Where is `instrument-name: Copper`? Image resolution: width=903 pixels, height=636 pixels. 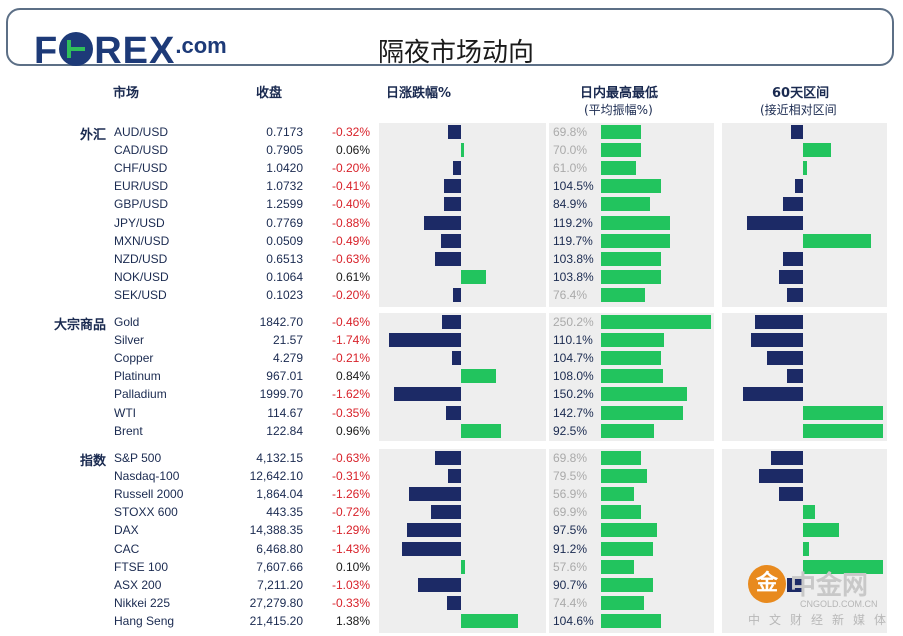
instrument-name: Copper is located at coordinates (134, 358).